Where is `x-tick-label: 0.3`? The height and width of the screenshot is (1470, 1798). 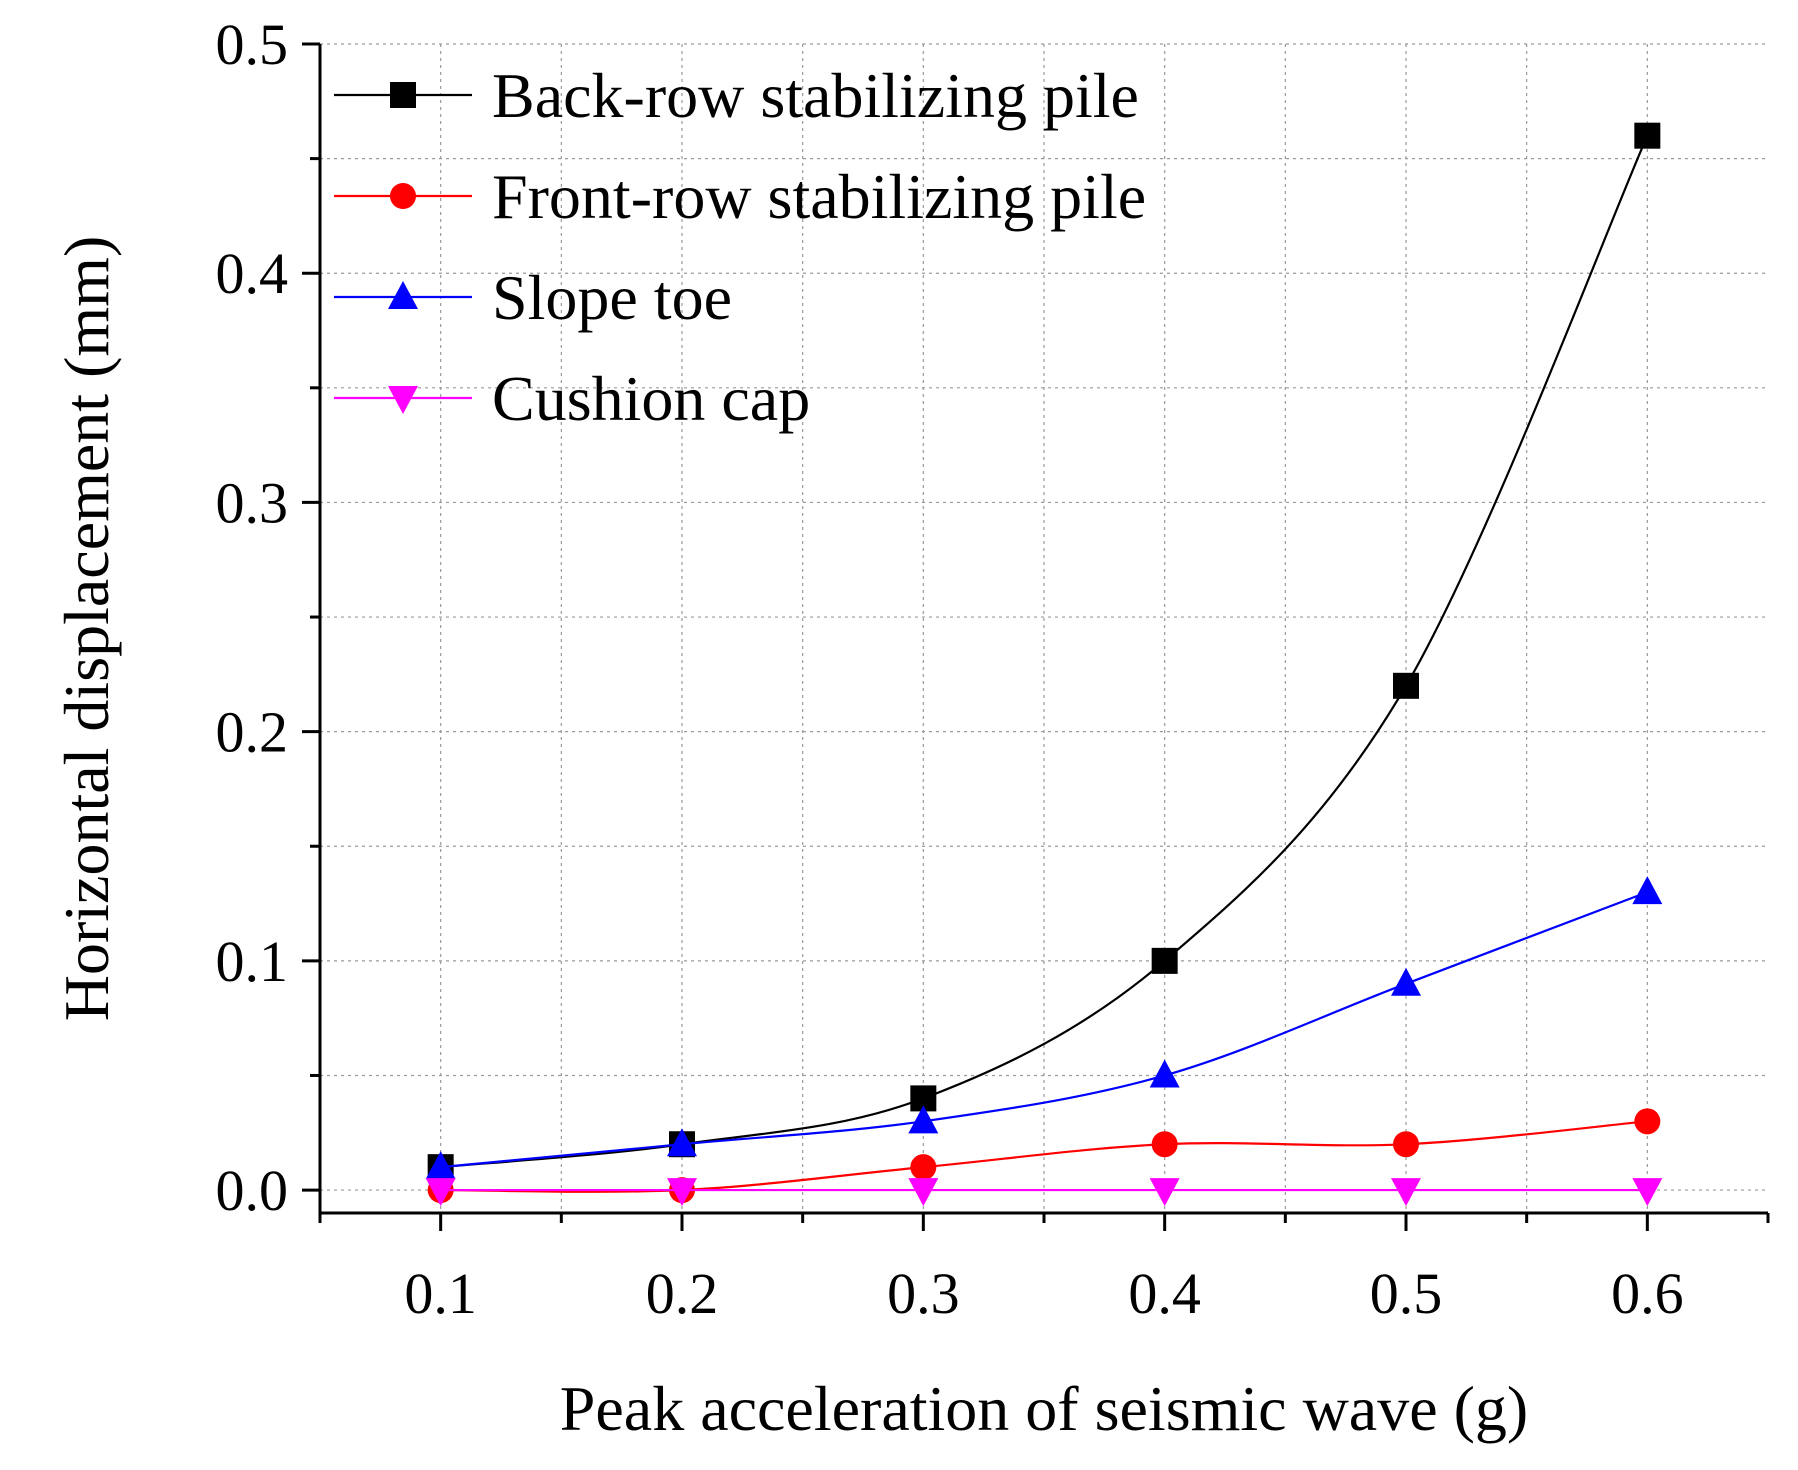
x-tick-label: 0.3 is located at coordinates (923, 1293).